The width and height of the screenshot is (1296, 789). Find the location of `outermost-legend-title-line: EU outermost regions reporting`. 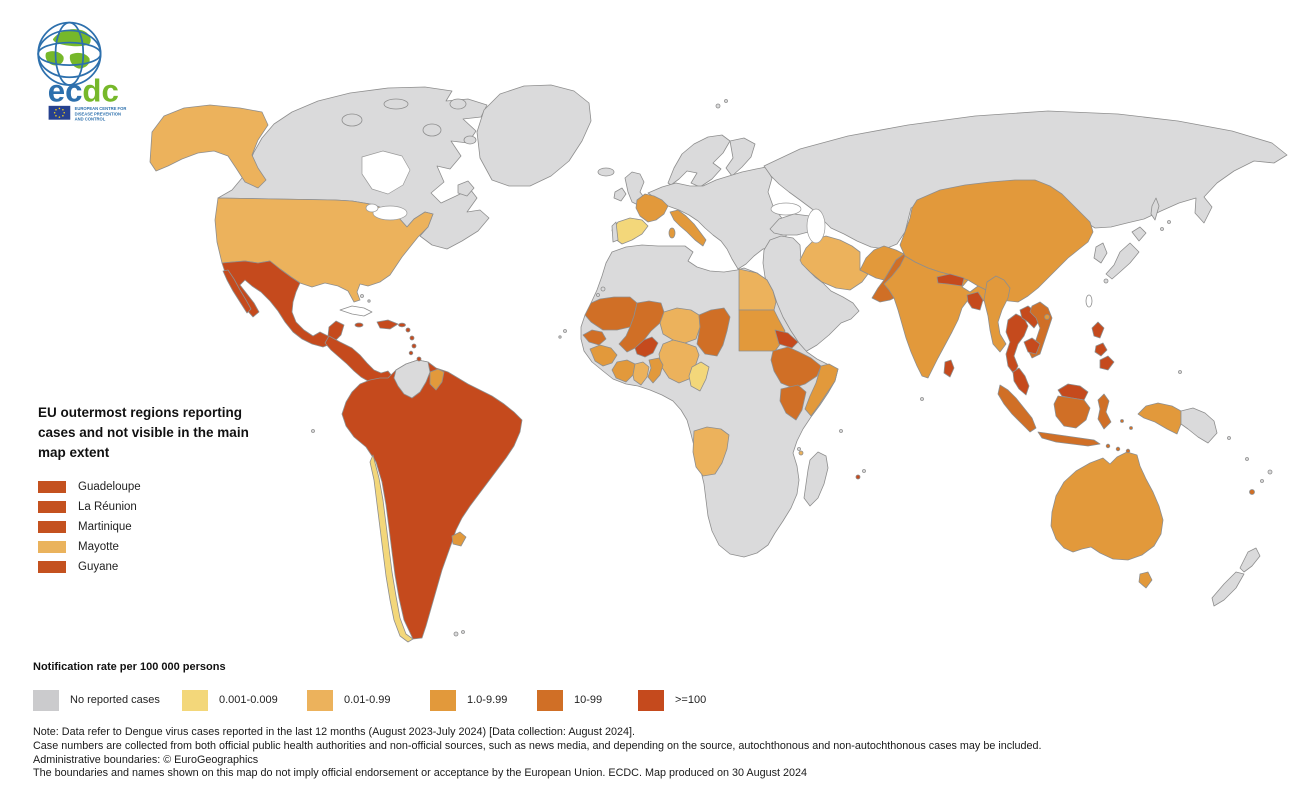

outermost-legend-title-line: EU outermost regions reporting is located at coordinates (140, 412).